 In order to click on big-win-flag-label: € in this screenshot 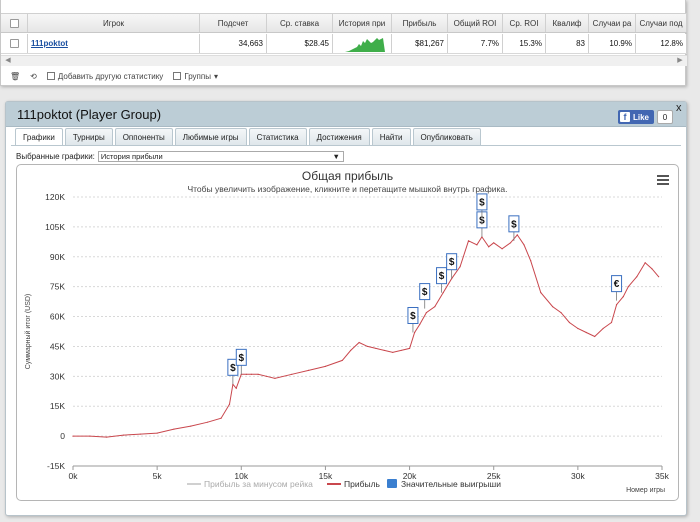, I will do `click(617, 284)`.